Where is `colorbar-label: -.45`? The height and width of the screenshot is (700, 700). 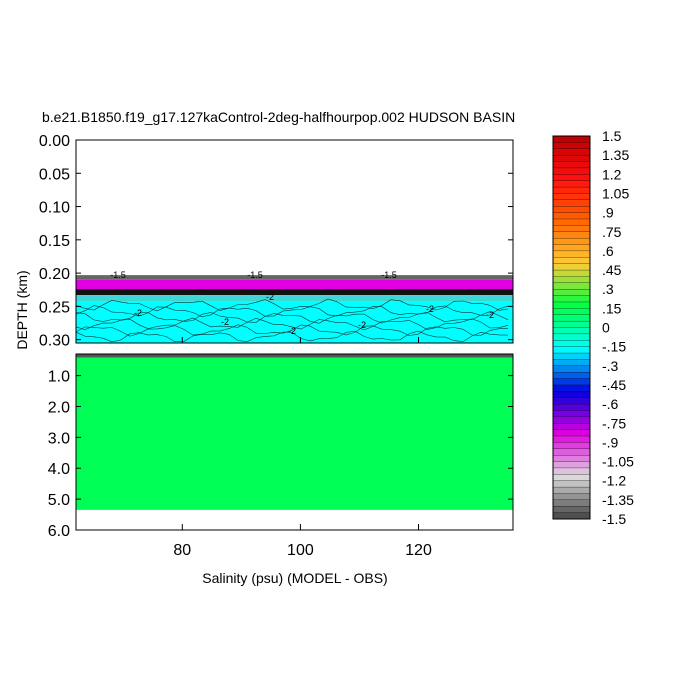 colorbar-label: -.45 is located at coordinates (614, 385).